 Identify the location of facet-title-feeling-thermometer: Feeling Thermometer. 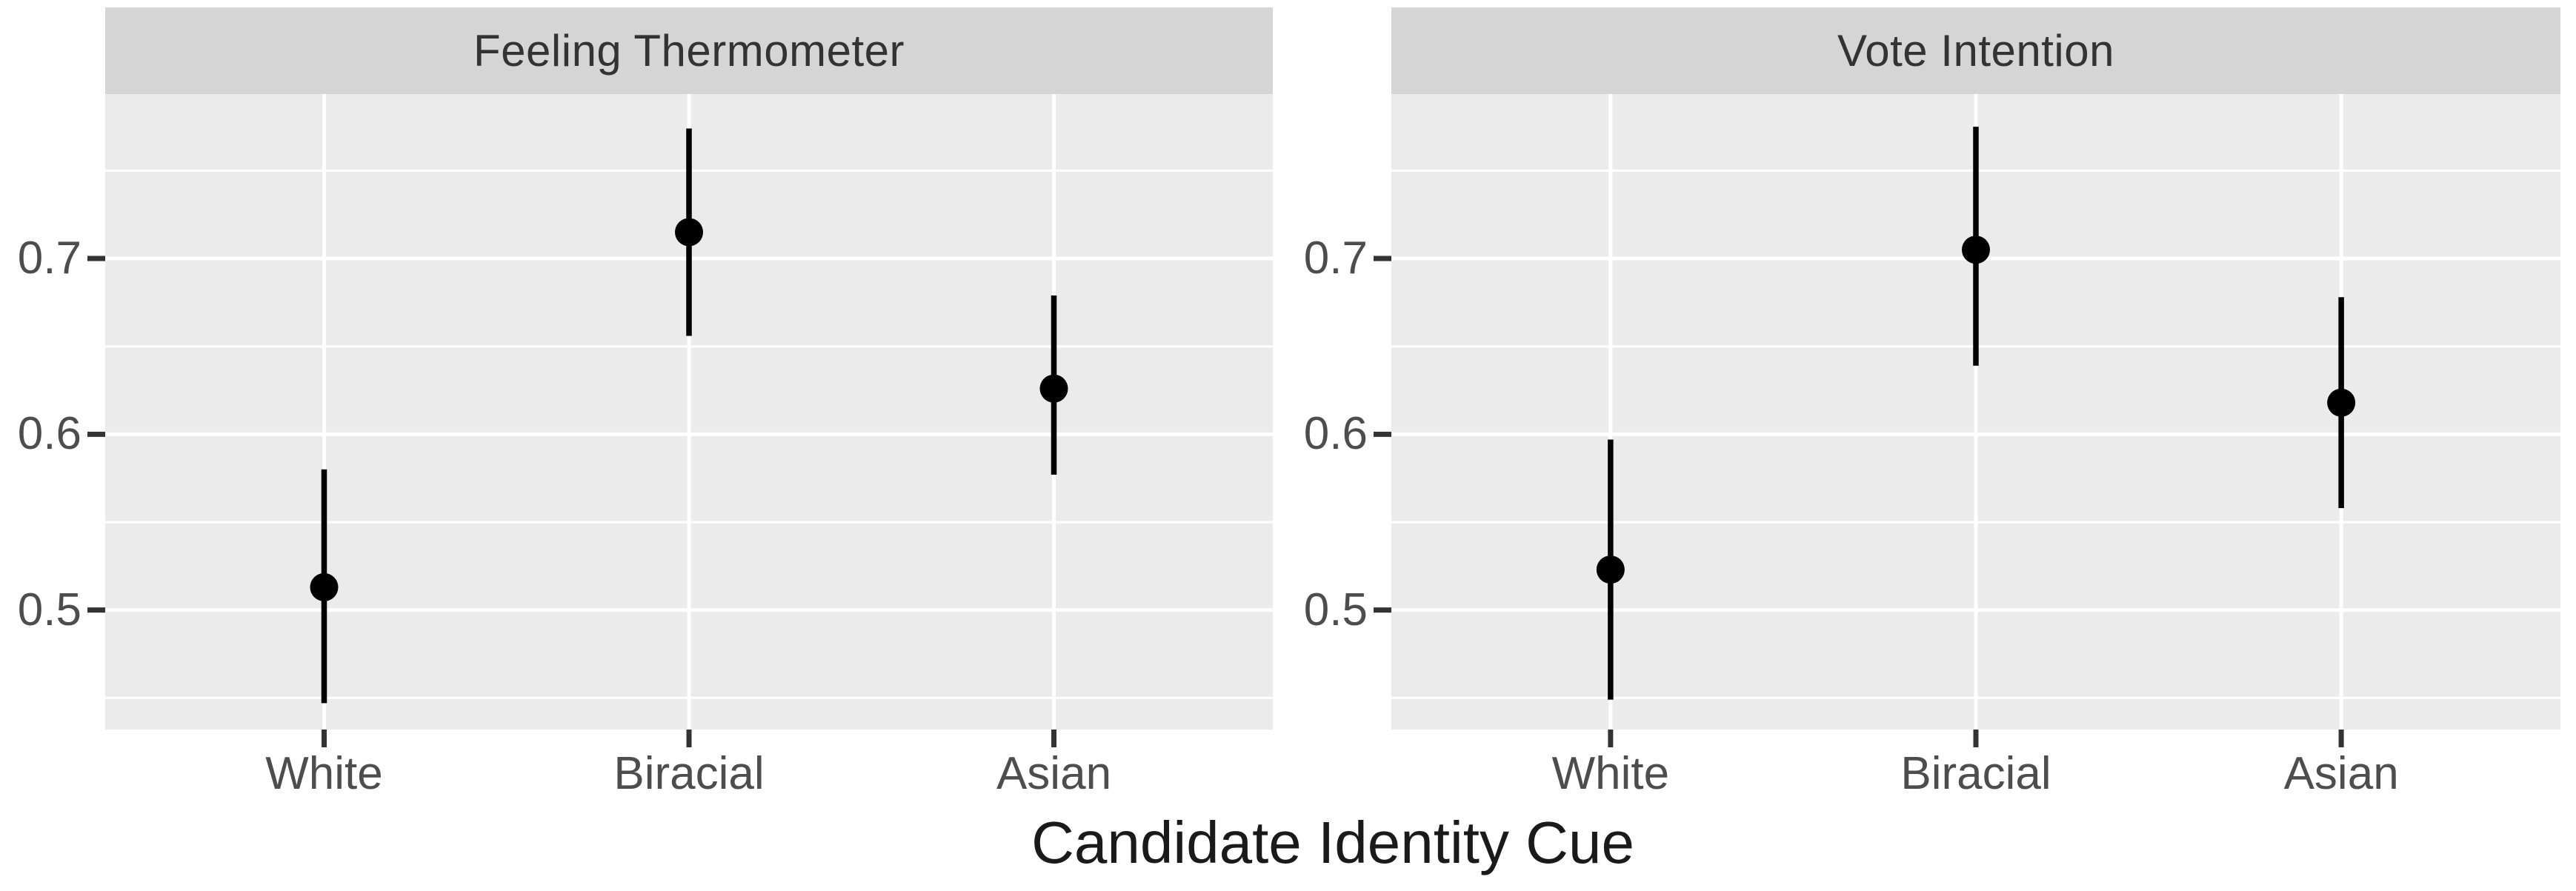
(689, 51).